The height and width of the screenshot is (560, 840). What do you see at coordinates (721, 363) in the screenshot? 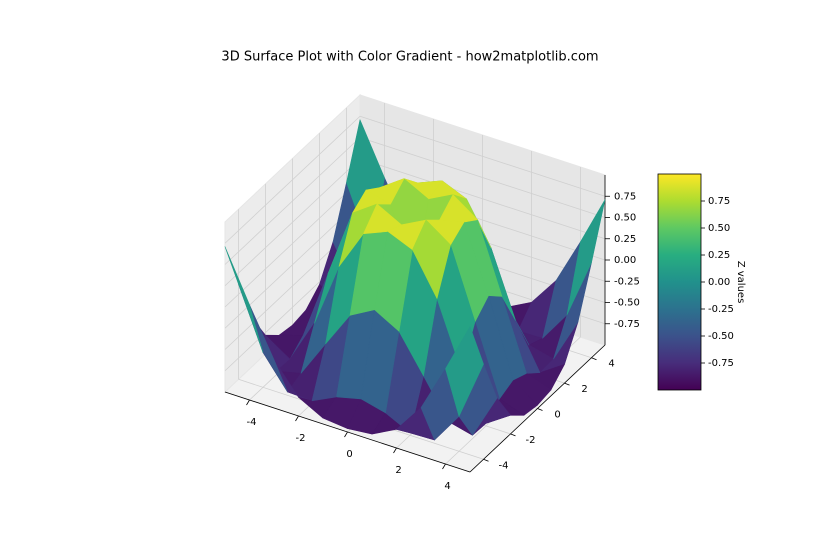
I see `colorbar-tick-label: -0.75` at bounding box center [721, 363].